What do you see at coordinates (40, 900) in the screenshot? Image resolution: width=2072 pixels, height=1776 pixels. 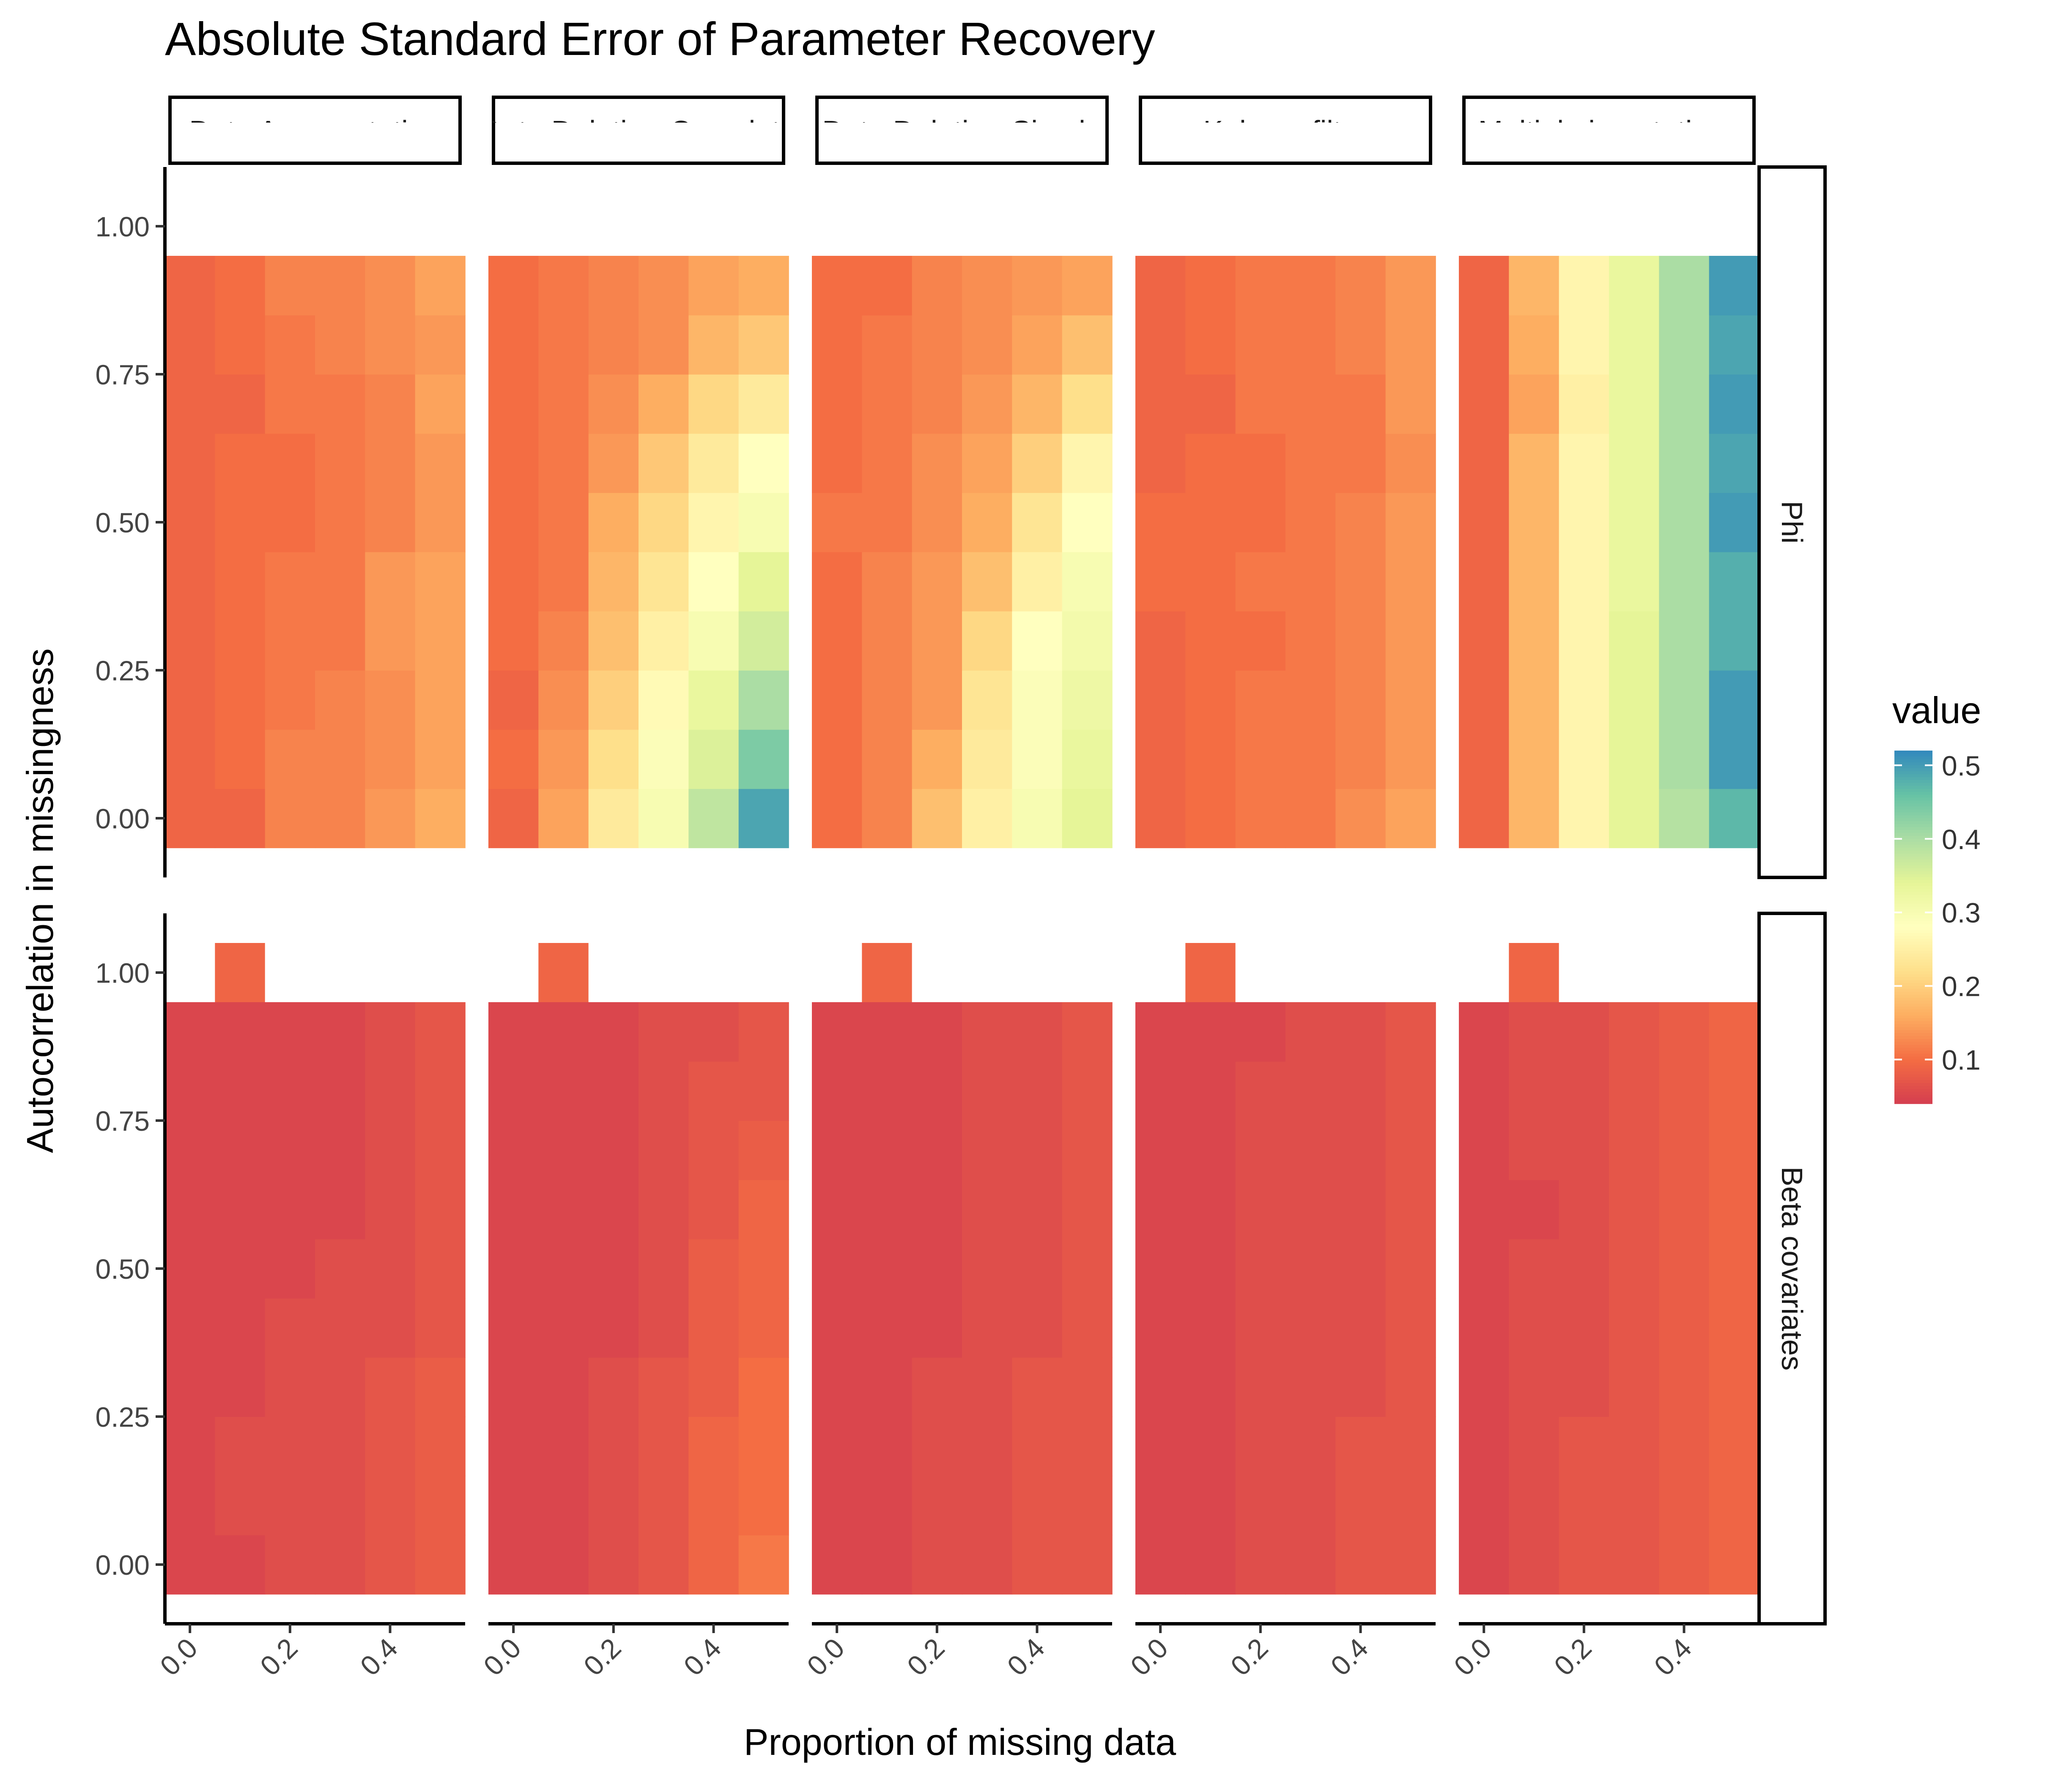 I see `y-axis-label: Autocorrelation in missingness` at bounding box center [40, 900].